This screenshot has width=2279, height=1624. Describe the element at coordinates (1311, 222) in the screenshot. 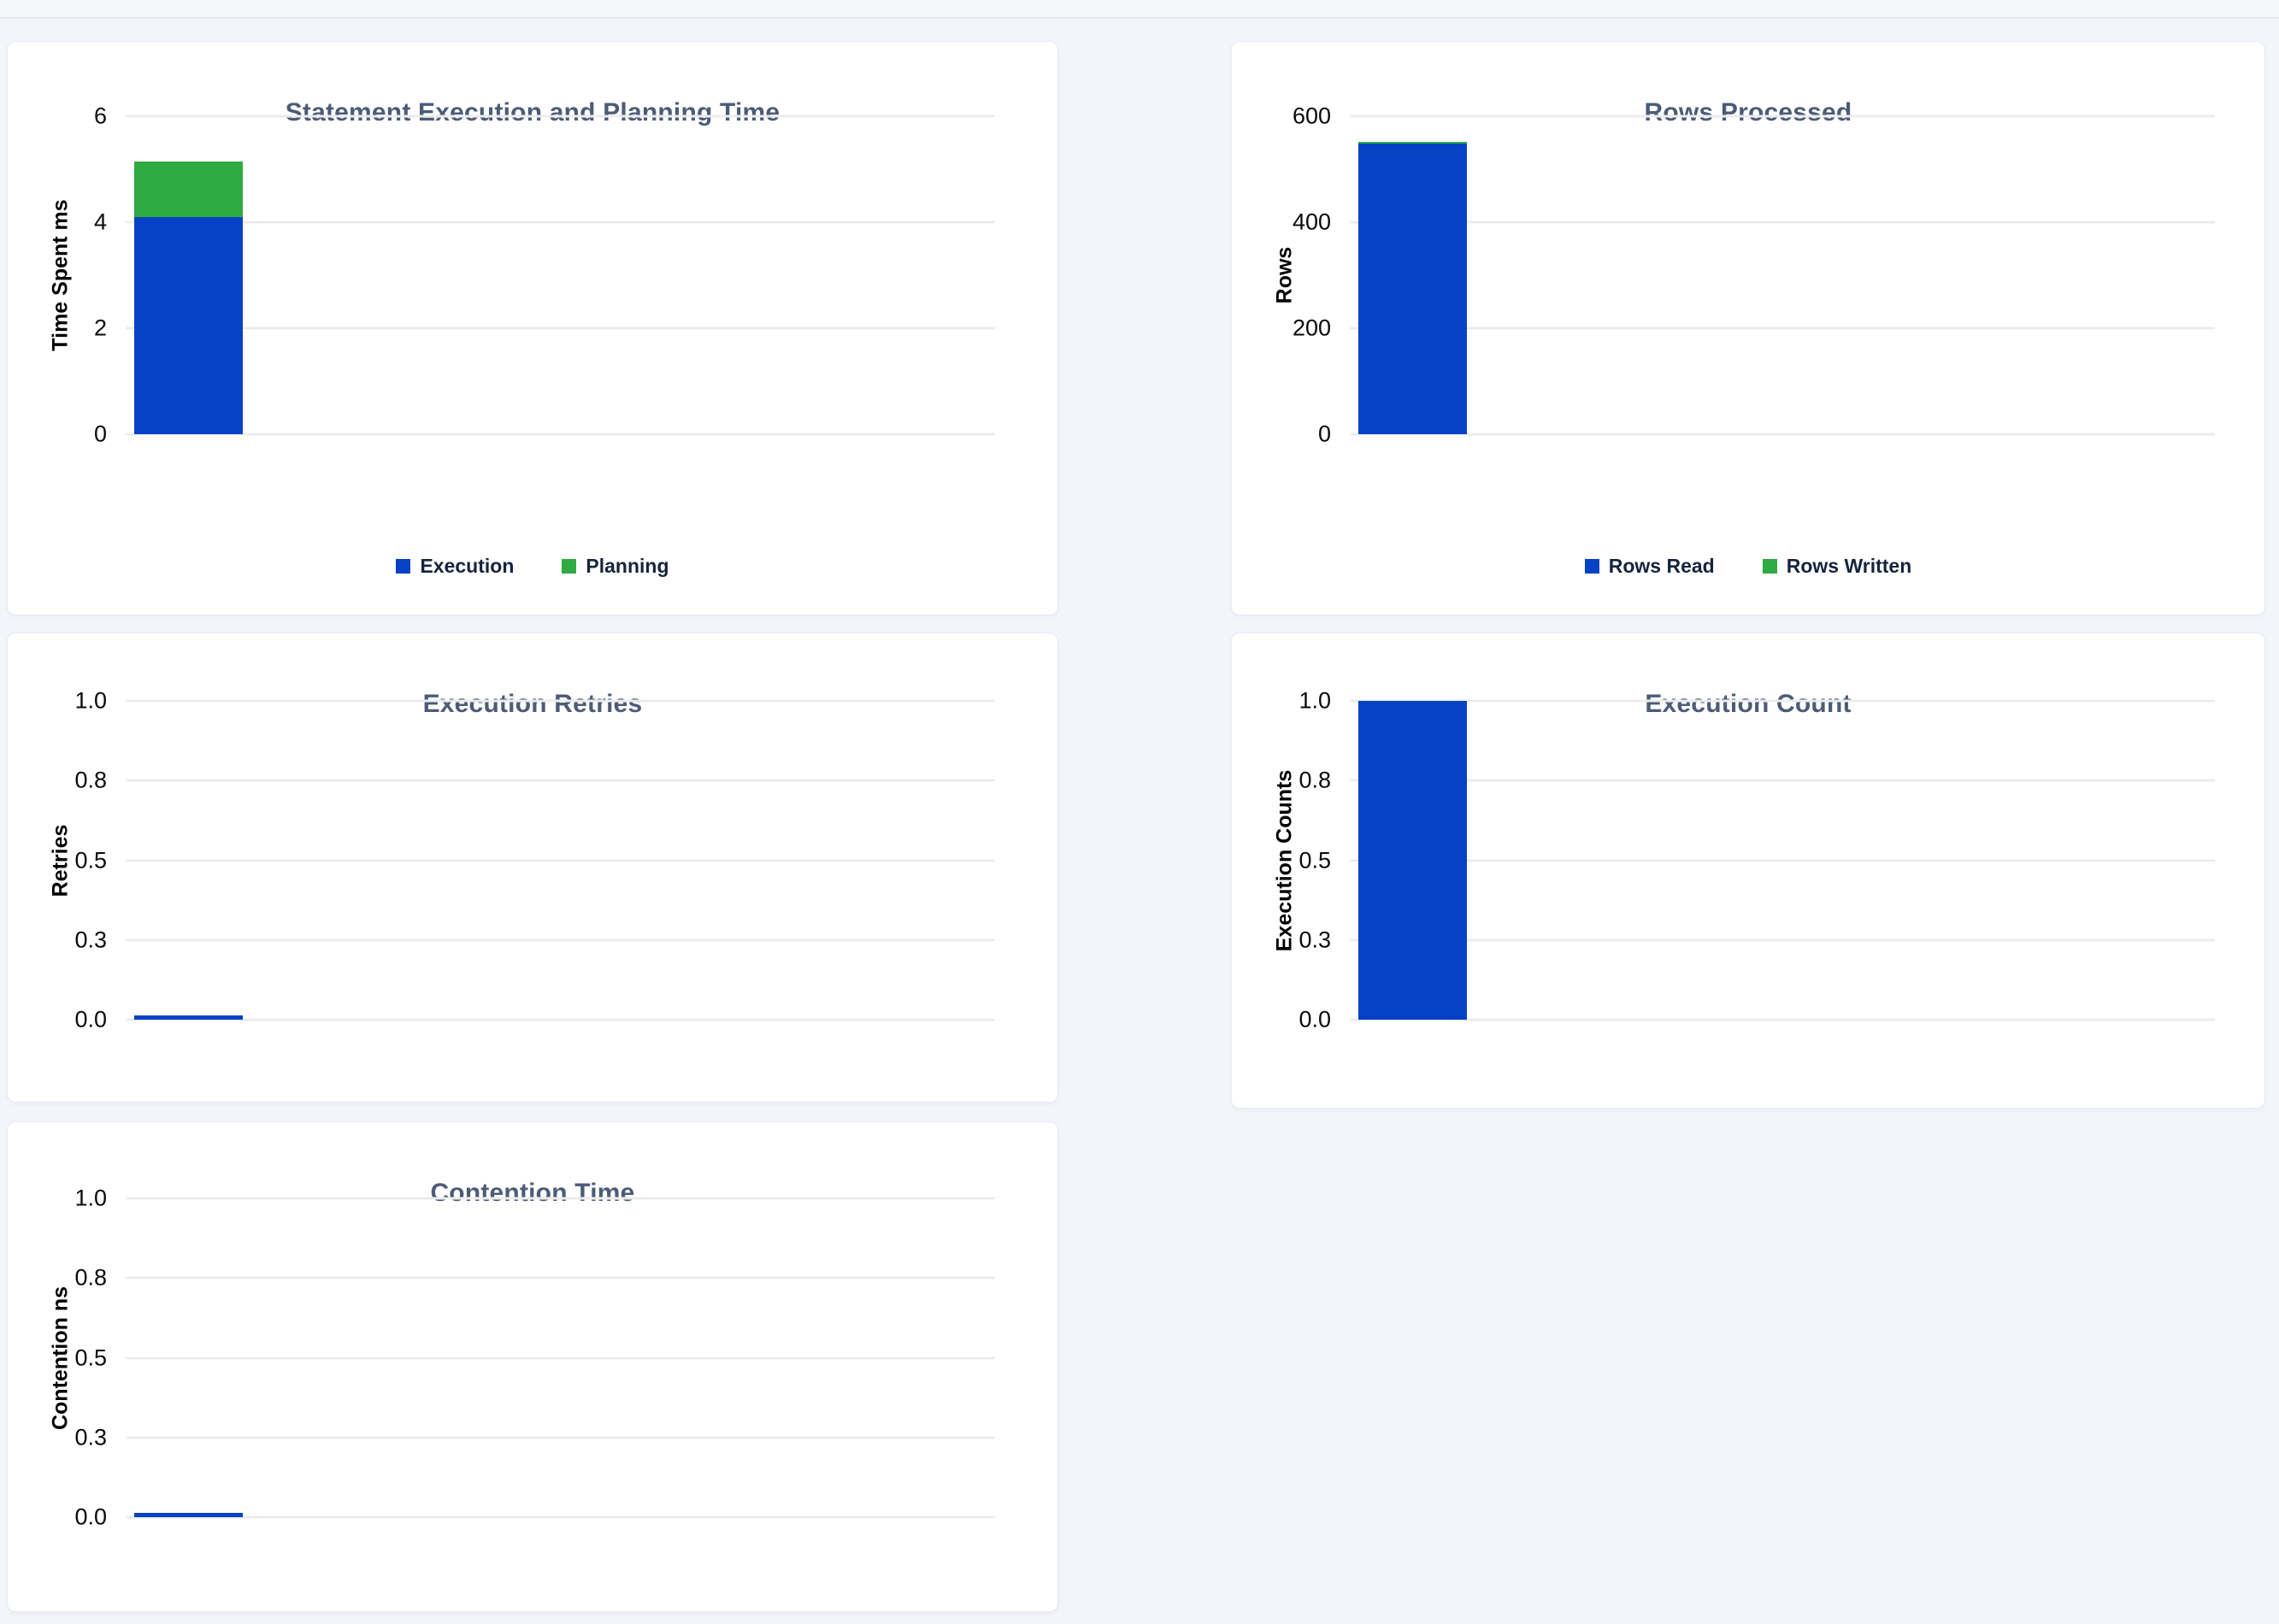

I see `y-tick-label: 400` at that location.